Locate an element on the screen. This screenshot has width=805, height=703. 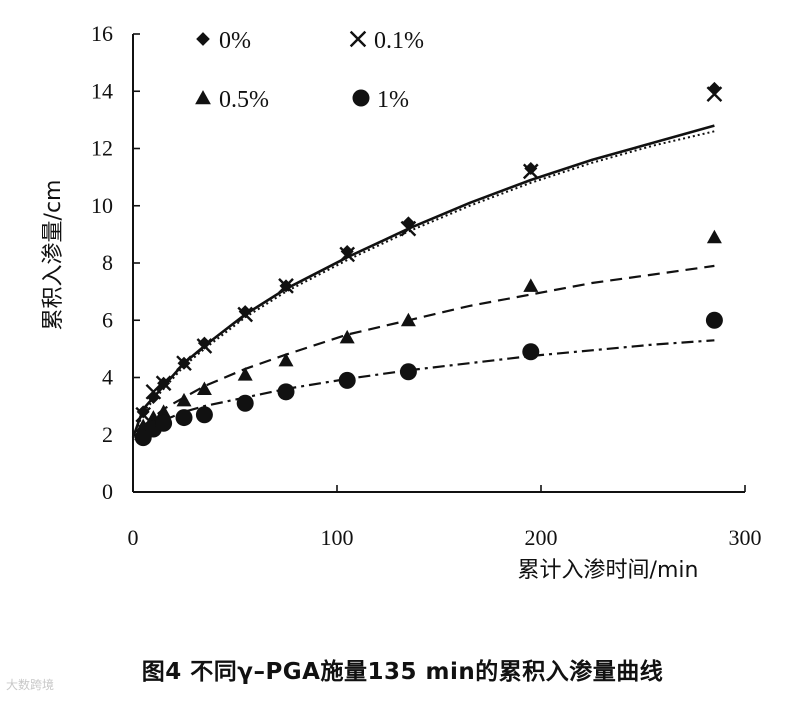
legend-label: 0.1% is located at coordinates (399, 41).